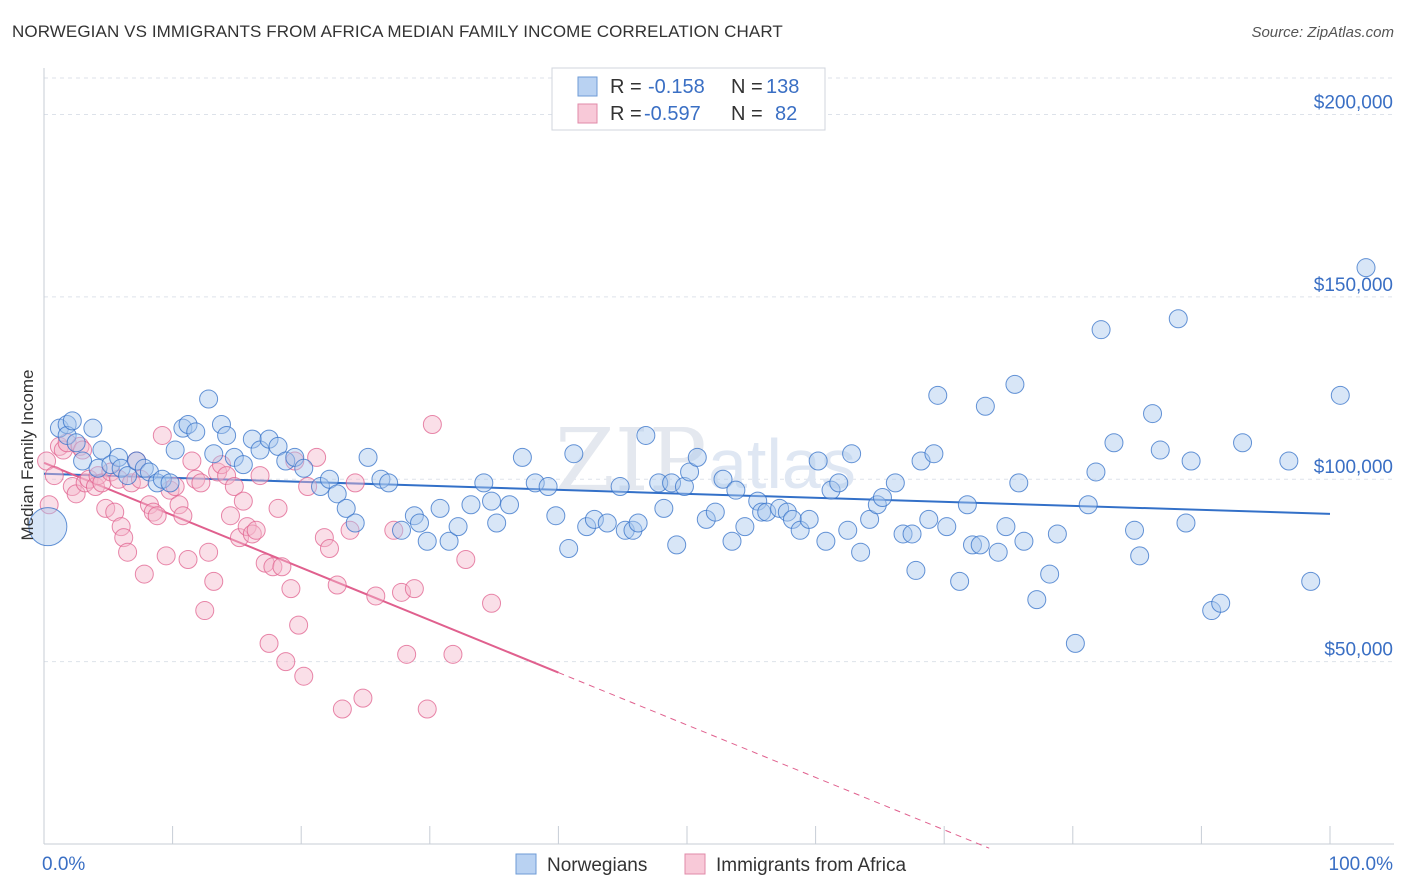 The image size is (1406, 892). Describe the element at coordinates (1361, 864) in the screenshot. I see `x-tick-label-max: 100.0%` at that location.